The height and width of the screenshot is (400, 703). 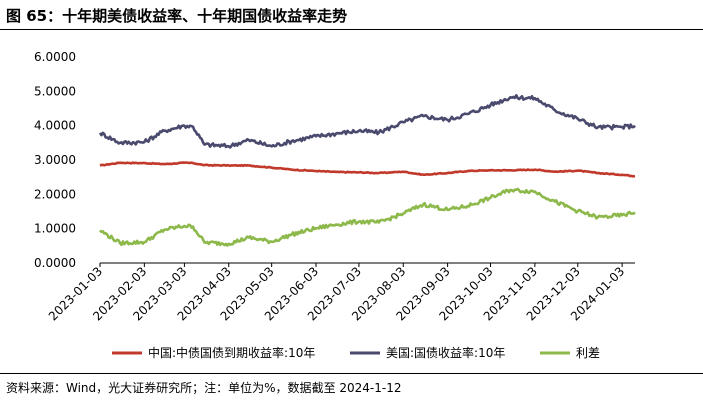 What do you see at coordinates (55, 126) in the screenshot?
I see `y-tick-label: 4.0000` at bounding box center [55, 126].